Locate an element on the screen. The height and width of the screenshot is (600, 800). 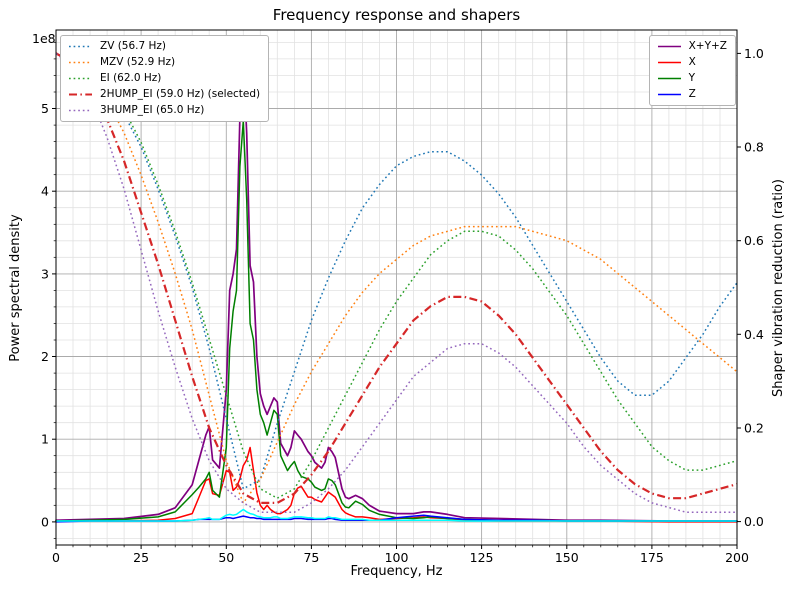
x-tick-label: 0 is located at coordinates (56, 557).